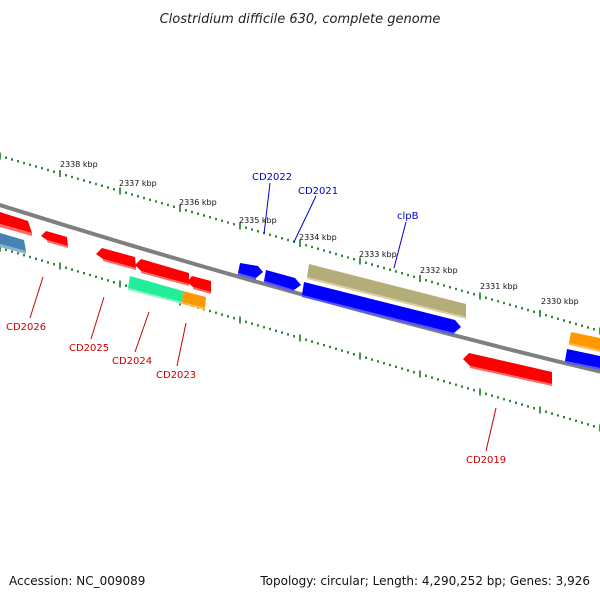  Describe the element at coordinates (198, 202) in the screenshot. I see `kbp-label: 2336 kbp` at that location.